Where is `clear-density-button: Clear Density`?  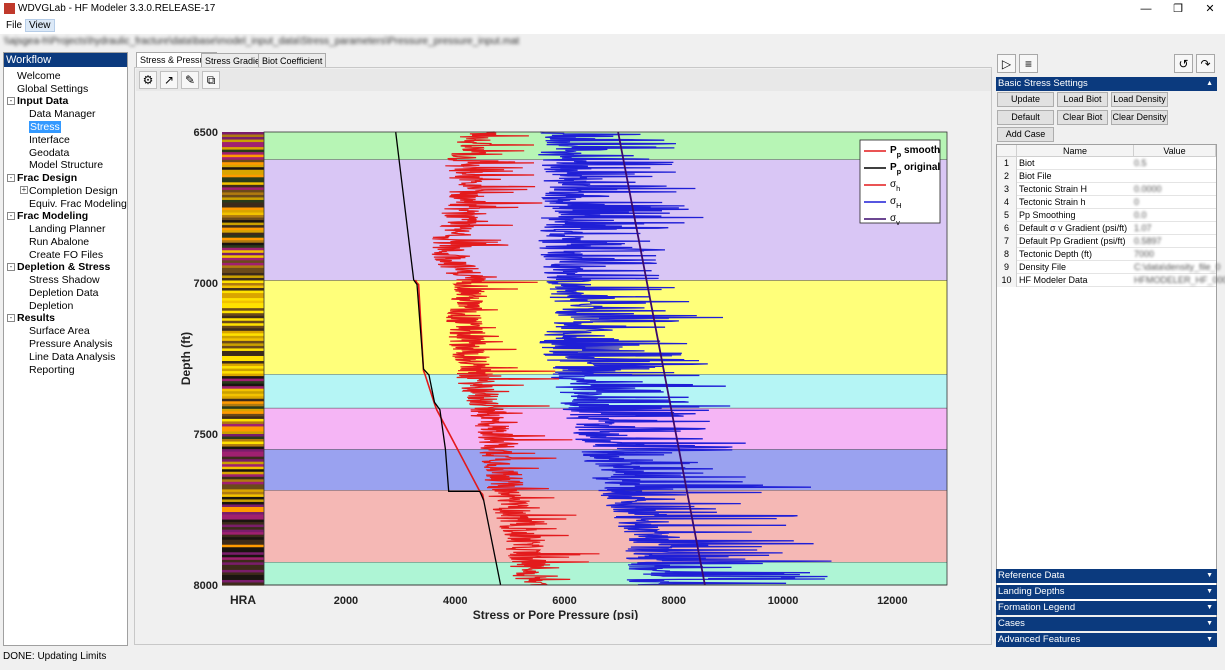 clear-density-button: Clear Density is located at coordinates (1139, 117).